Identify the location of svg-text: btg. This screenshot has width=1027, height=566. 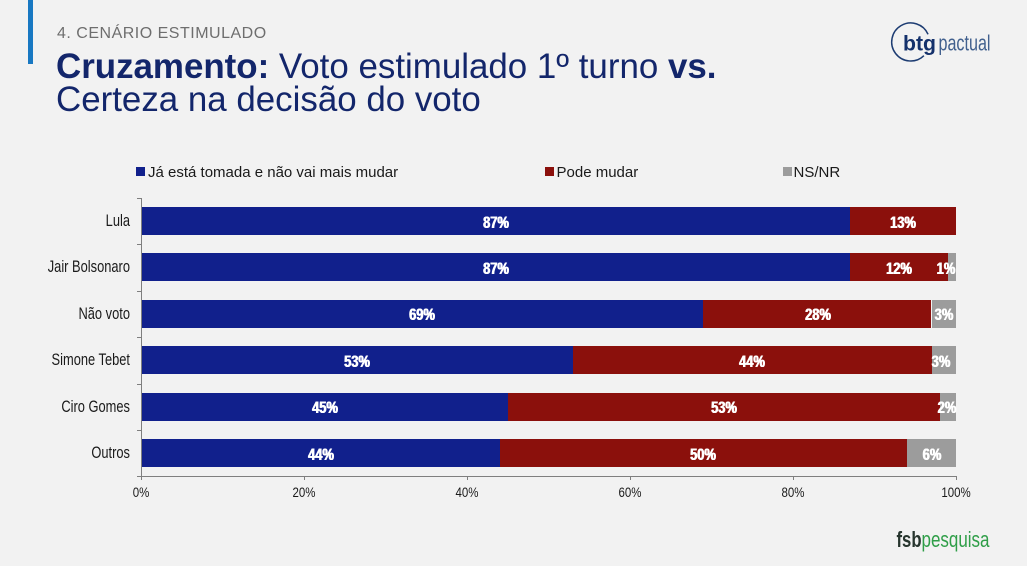
(919, 44).